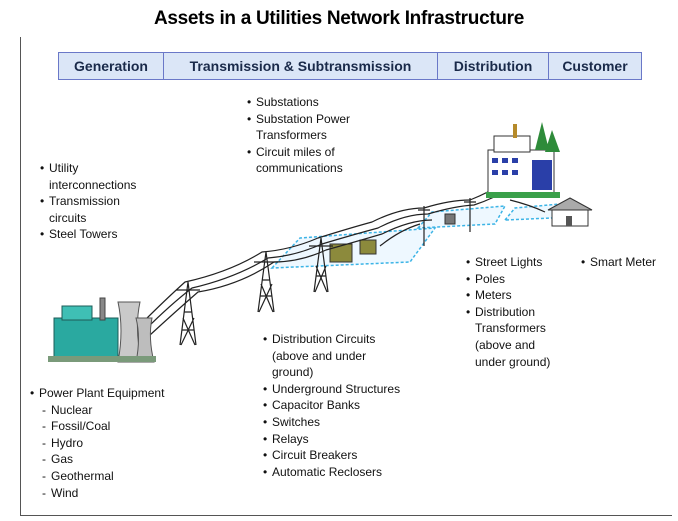 This screenshot has height=521, width=678. I want to click on list-item: Meters, so click(508, 295).